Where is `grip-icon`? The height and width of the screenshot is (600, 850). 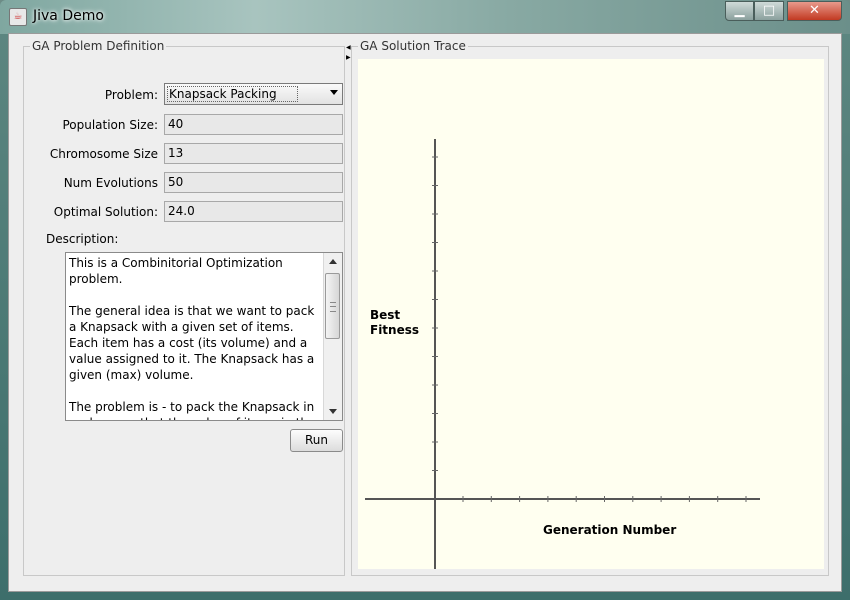 grip-icon is located at coordinates (333, 307).